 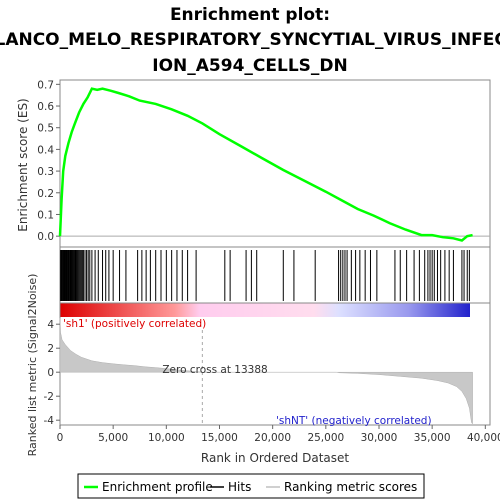 What do you see at coordinates (157, 487) in the screenshot?
I see `legend-enrichment-label: Enrichment profile` at bounding box center [157, 487].